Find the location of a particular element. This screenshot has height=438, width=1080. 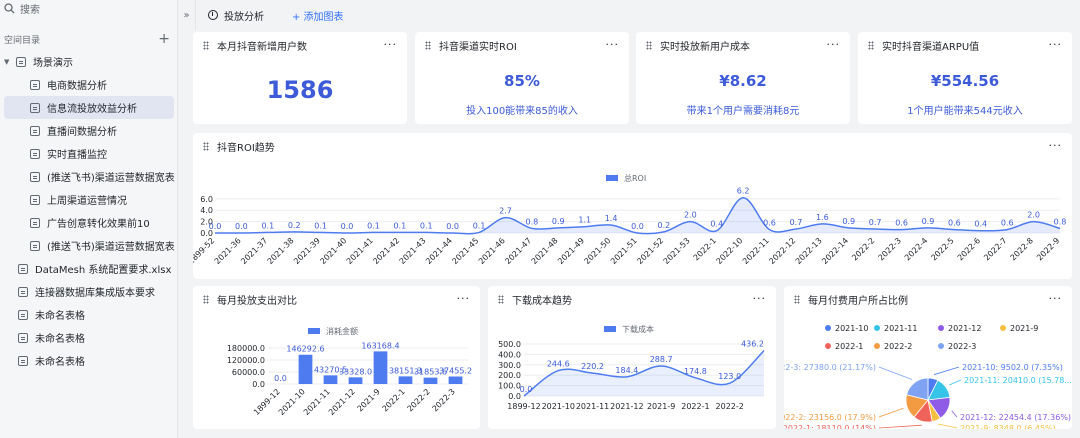

card-title: 下载成本趋势 is located at coordinates (542, 301).